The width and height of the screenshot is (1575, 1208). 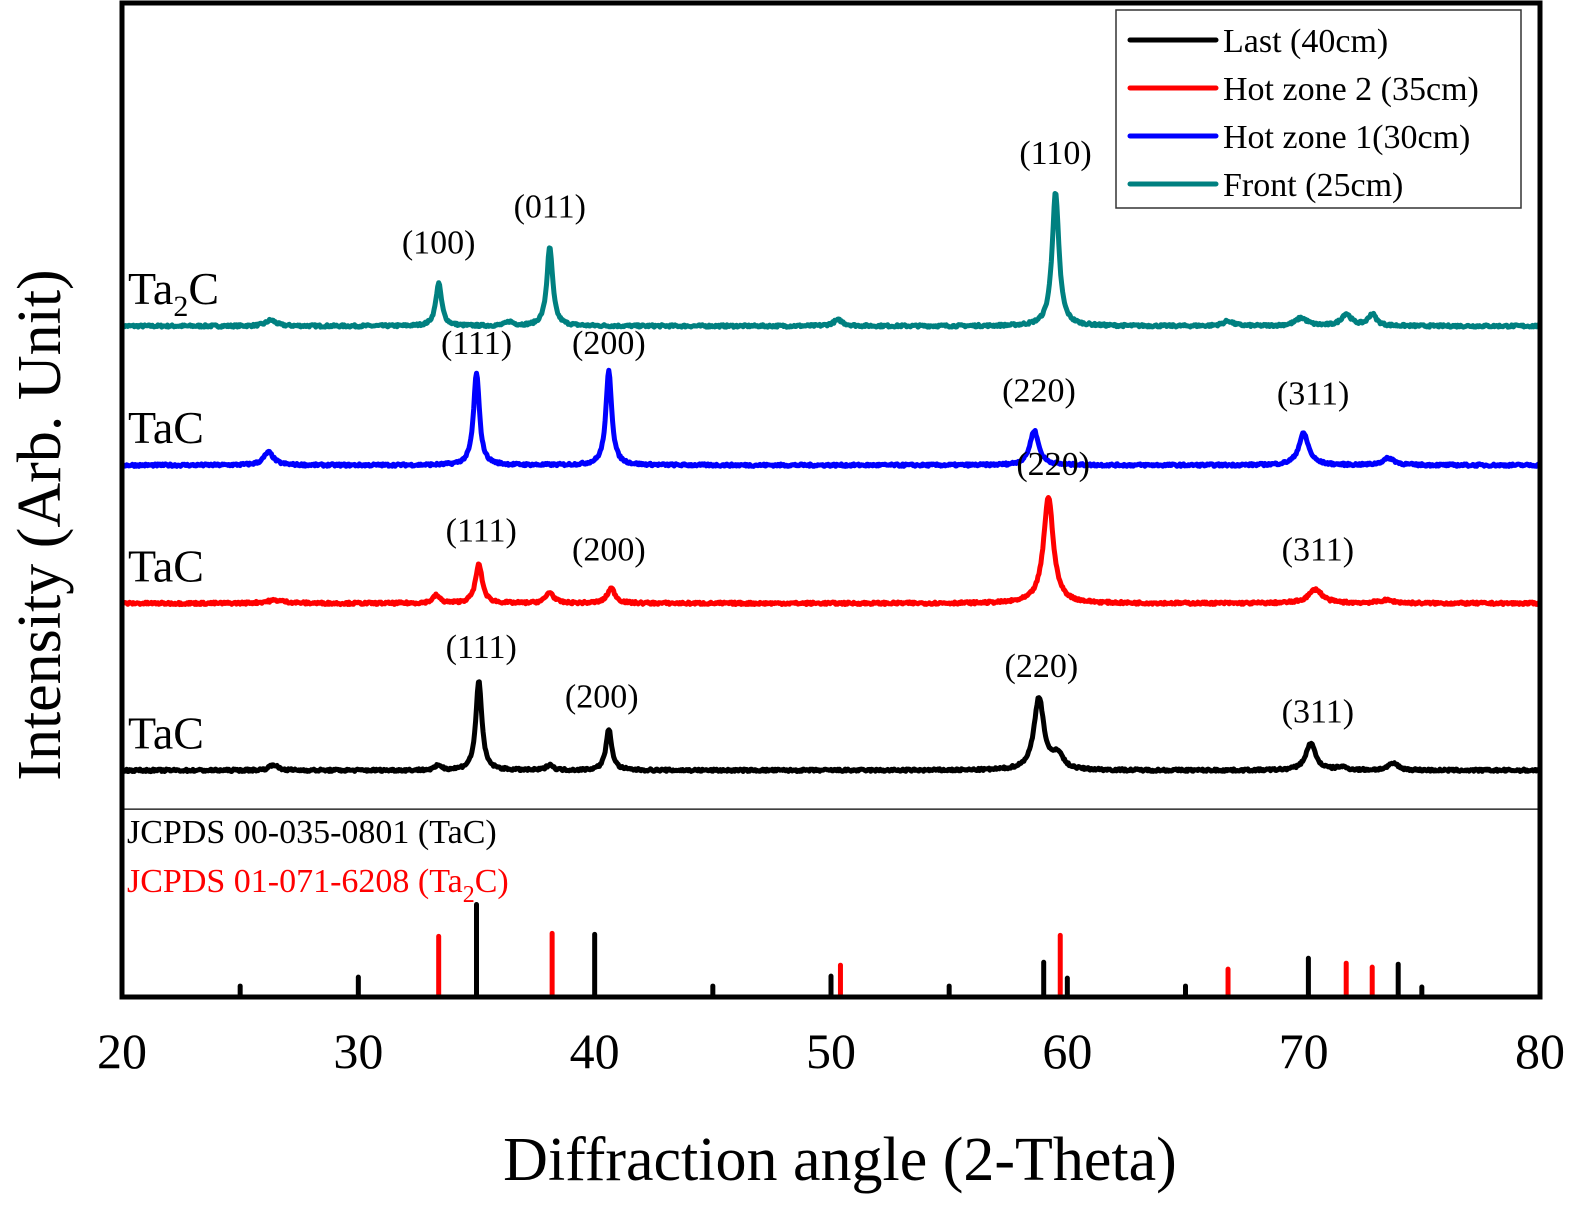 What do you see at coordinates (595, 1051) in the screenshot?
I see `x-tick-label: 40` at bounding box center [595, 1051].